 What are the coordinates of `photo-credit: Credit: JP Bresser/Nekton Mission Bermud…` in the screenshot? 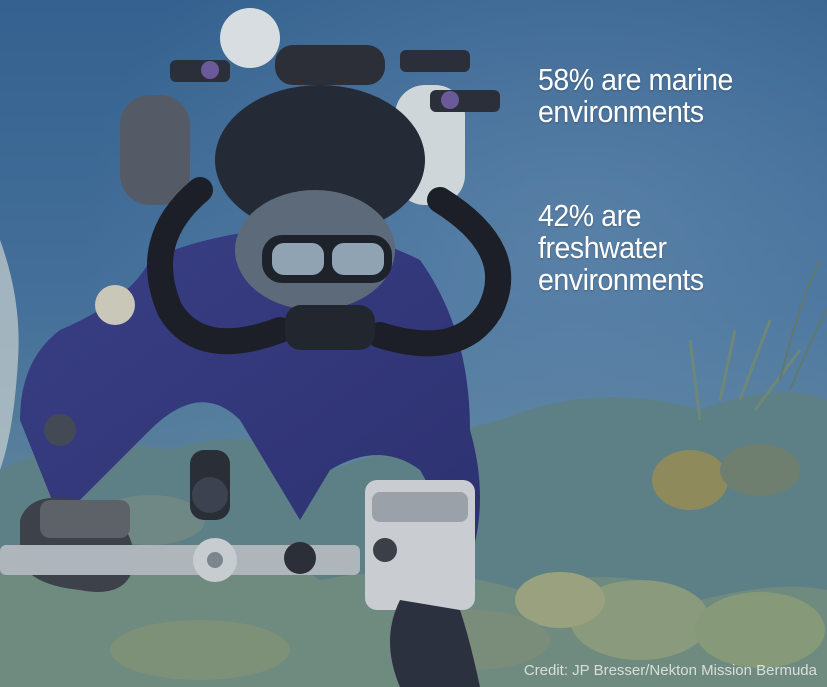 It's located at (670, 670).